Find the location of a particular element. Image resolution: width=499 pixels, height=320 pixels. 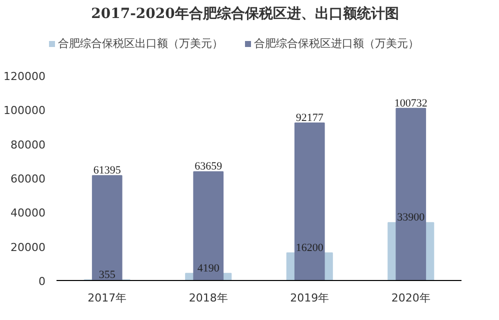

data-label: 100732 is located at coordinates (411, 103).